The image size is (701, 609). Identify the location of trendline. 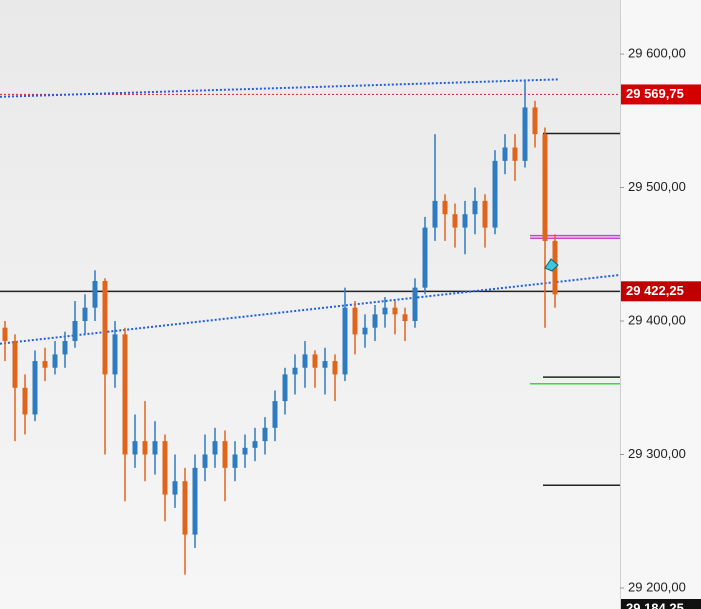
(279, 88).